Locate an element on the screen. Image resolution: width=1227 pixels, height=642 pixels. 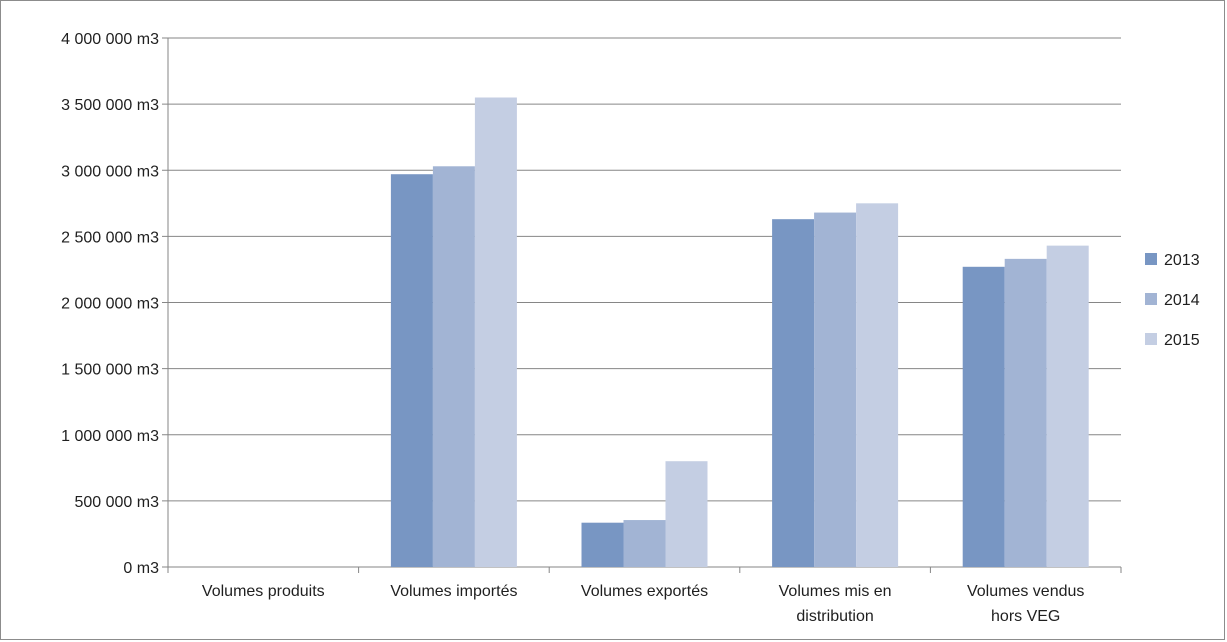
legend-label-2014: 2014 is located at coordinates (1182, 300).